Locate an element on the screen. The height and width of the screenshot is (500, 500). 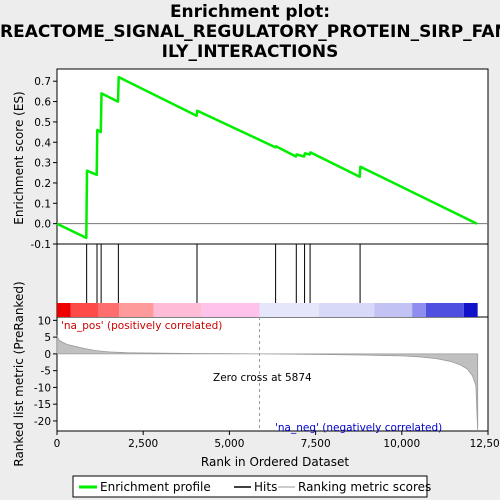
metric-y-tick-label-3: -5 is located at coordinates (46, 372).